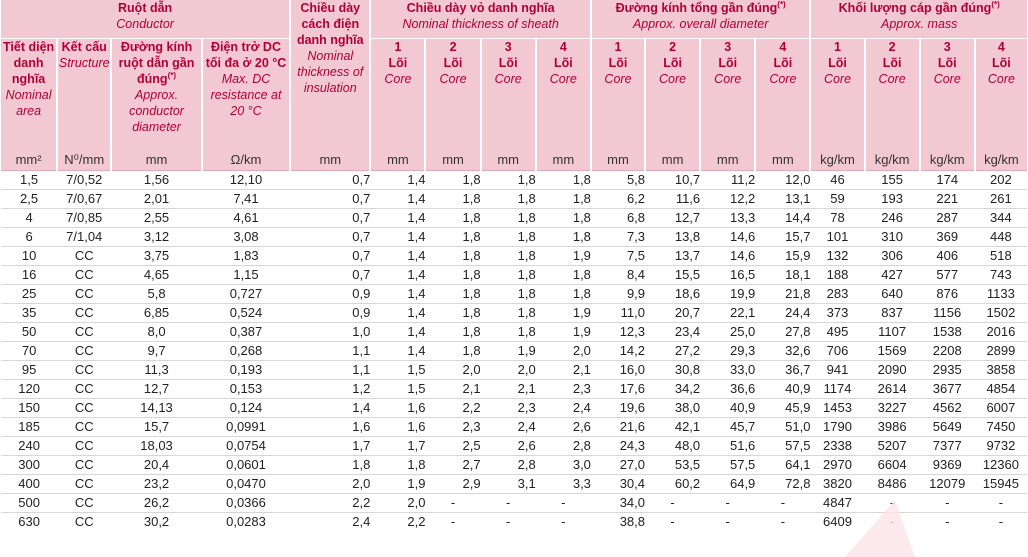 This screenshot has width=1028, height=557. I want to click on table-cell: 24,3, so click(618, 446).